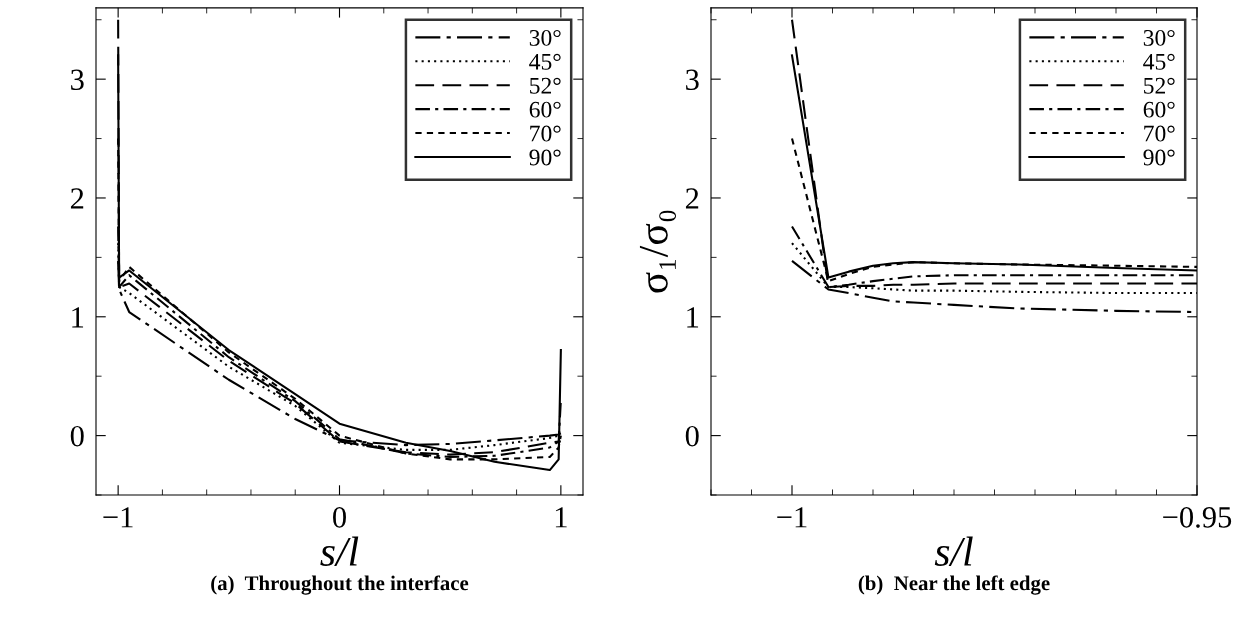 The image size is (1250, 619). Describe the element at coordinates (1197, 517) in the screenshot. I see `x-tick-label: −0.95` at that location.